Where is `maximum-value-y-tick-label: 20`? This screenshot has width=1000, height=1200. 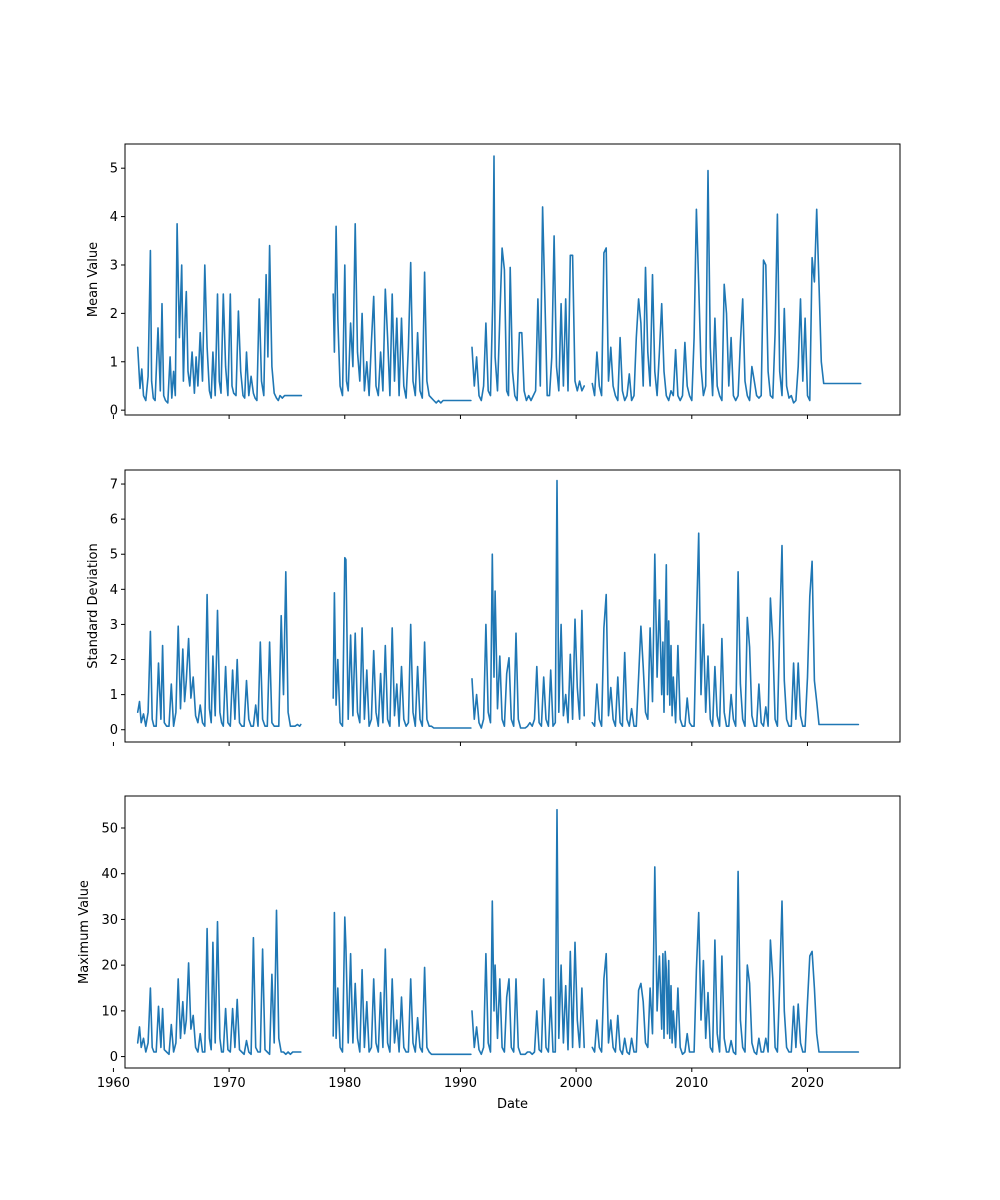 maximum-value-y-tick-label: 20 is located at coordinates (109, 966).